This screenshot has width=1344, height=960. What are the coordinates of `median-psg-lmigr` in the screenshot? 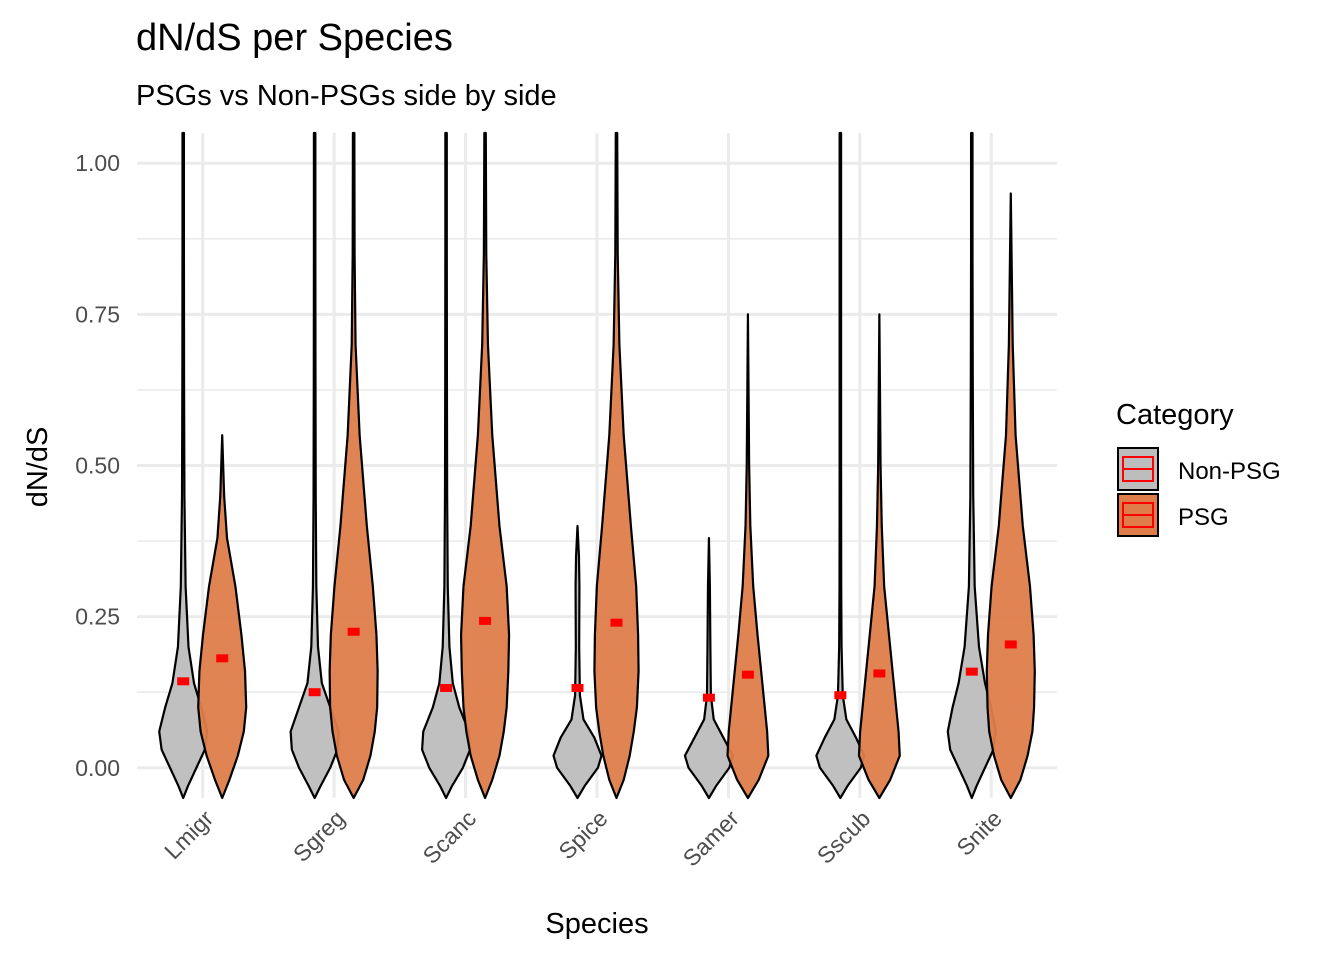 It's located at (222, 658).